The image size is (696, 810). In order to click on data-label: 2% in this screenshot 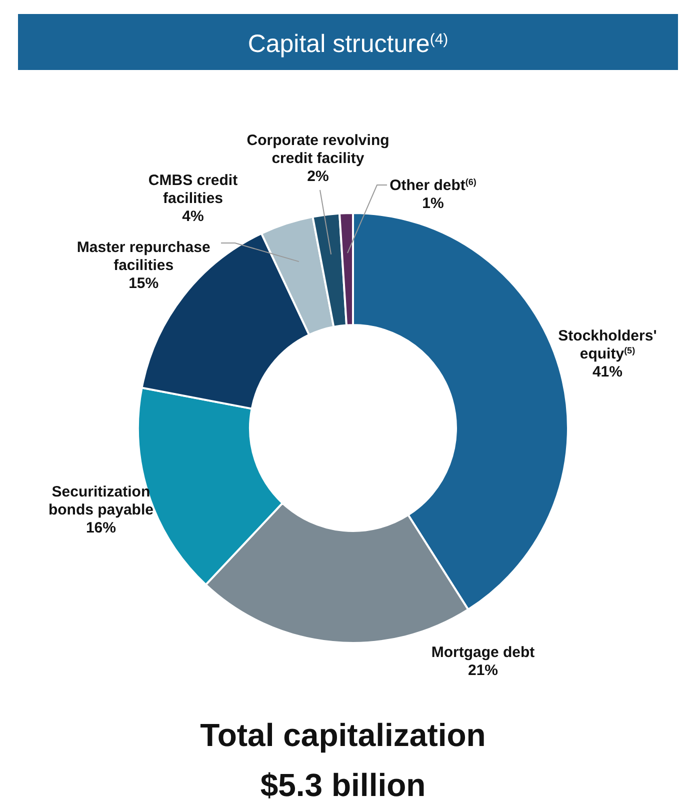, I will do `click(318, 176)`.